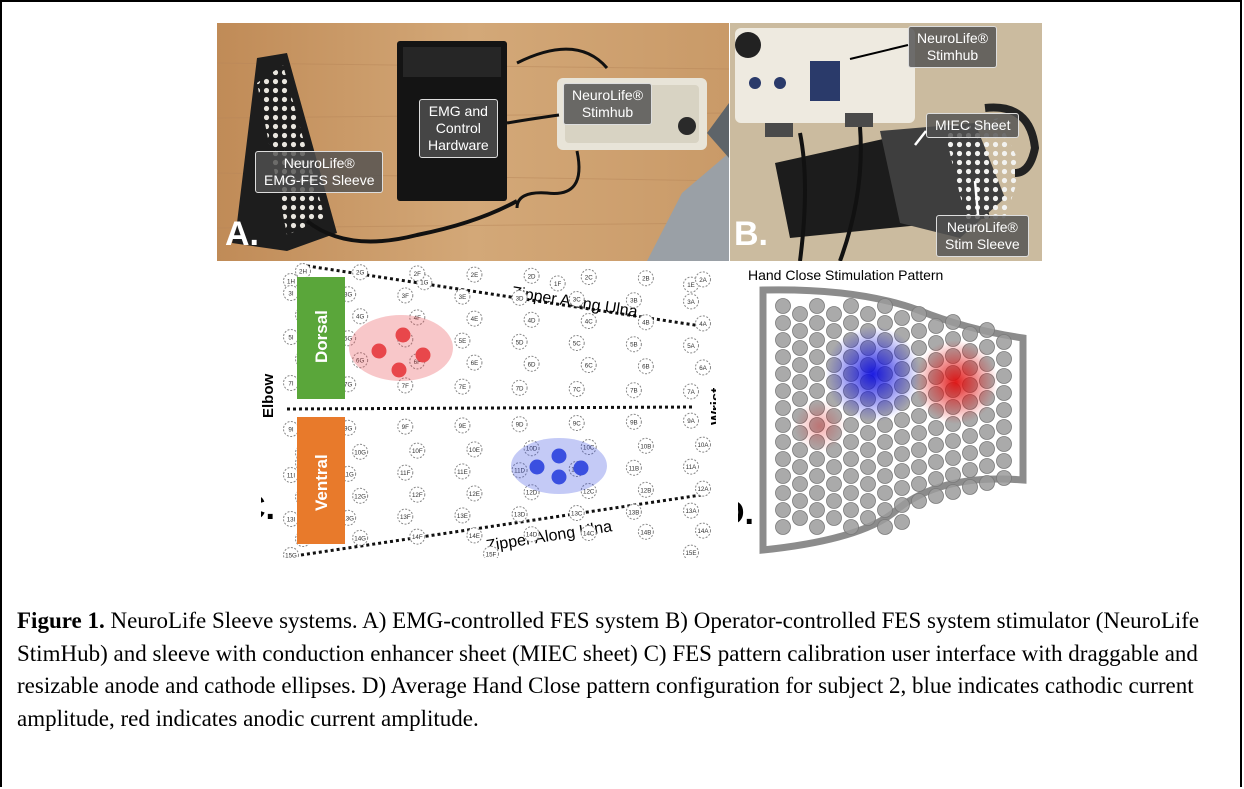  Describe the element at coordinates (820, 426) in the screenshot. I see `anode-heat-faint` at that location.